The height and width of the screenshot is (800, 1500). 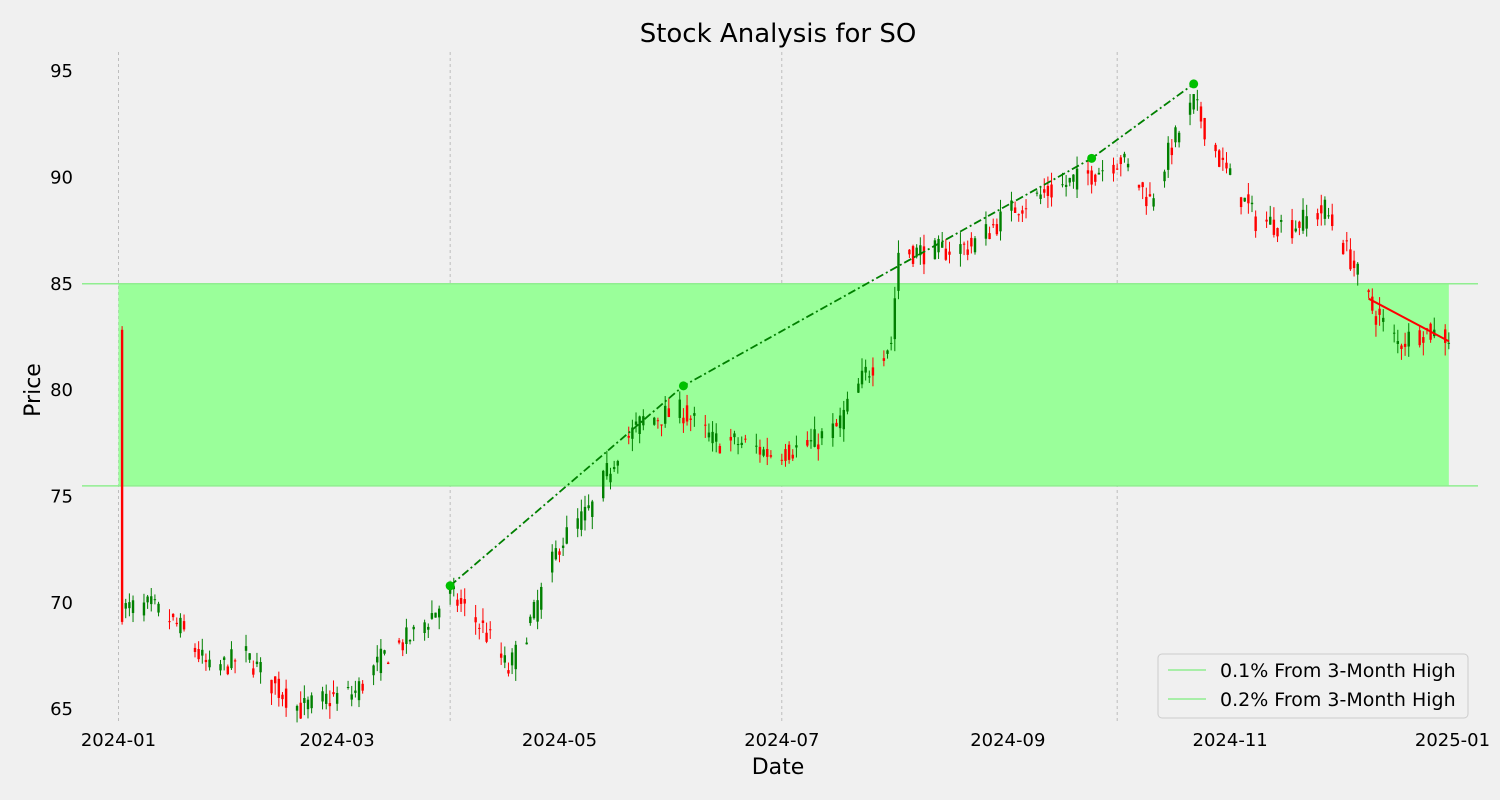 What do you see at coordinates (61, 177) in the screenshot?
I see `y-tick-label: 90` at bounding box center [61, 177].